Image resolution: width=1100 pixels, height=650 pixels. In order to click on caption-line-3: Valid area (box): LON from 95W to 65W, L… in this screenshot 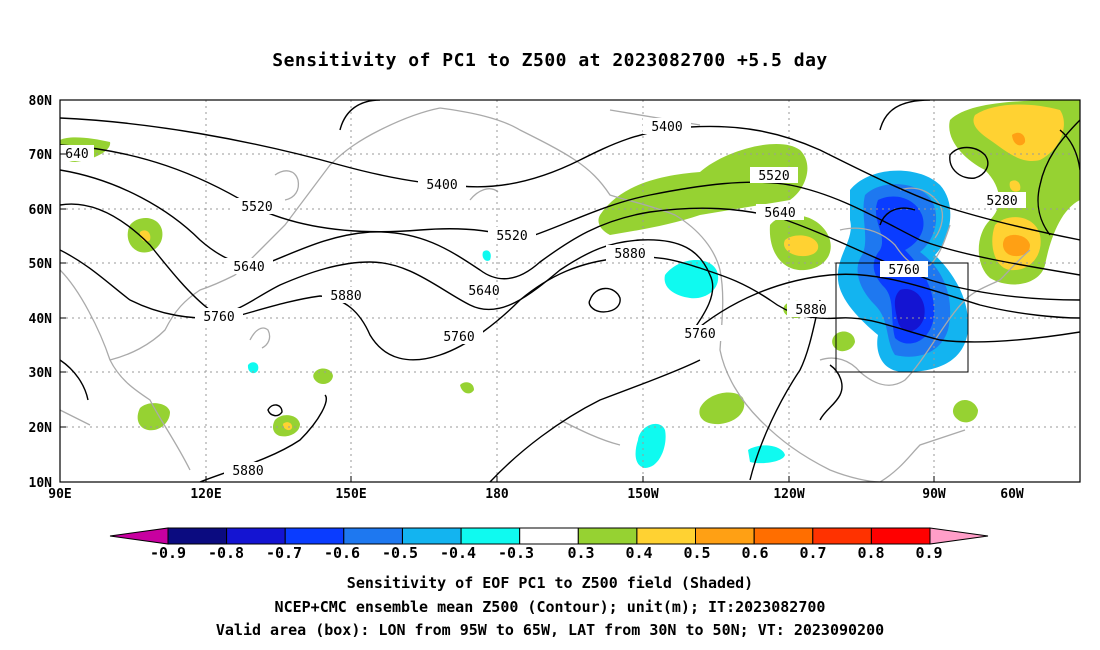, I will do `click(550, 630)`.